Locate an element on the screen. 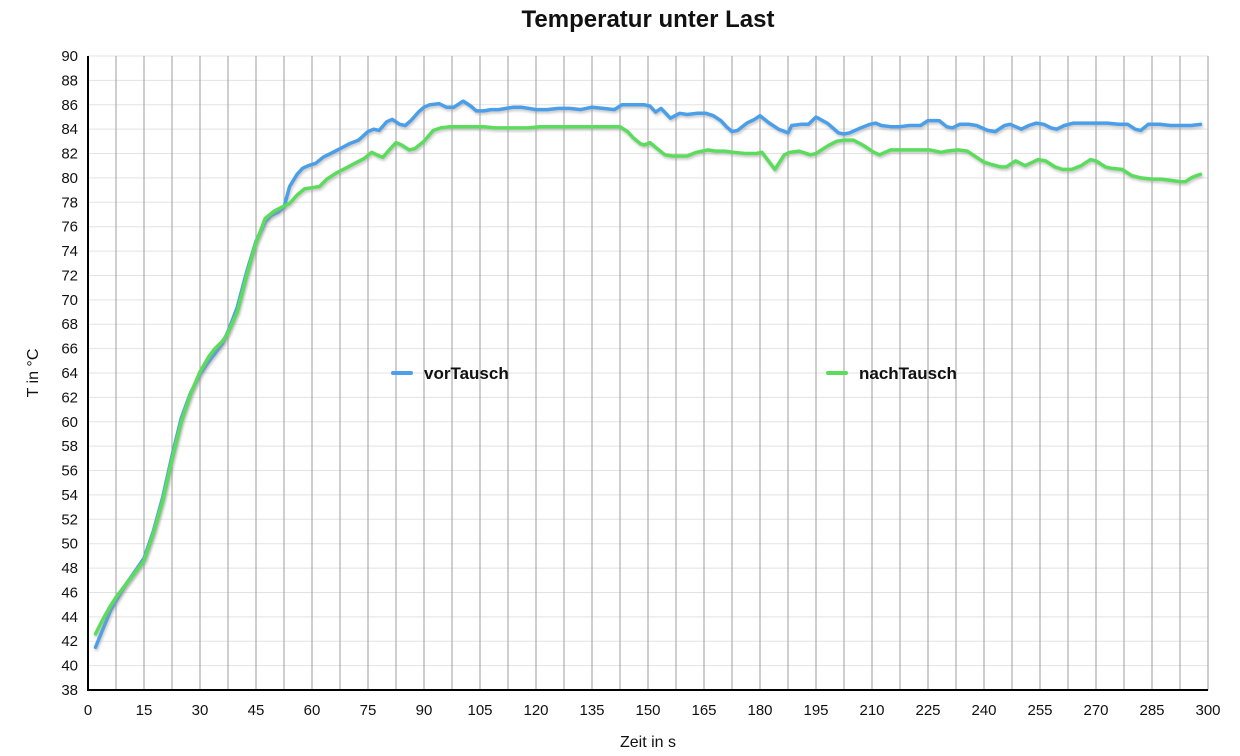 The image size is (1240, 756). legend-item-nachtausch: nachTausch is located at coordinates (891, 373).